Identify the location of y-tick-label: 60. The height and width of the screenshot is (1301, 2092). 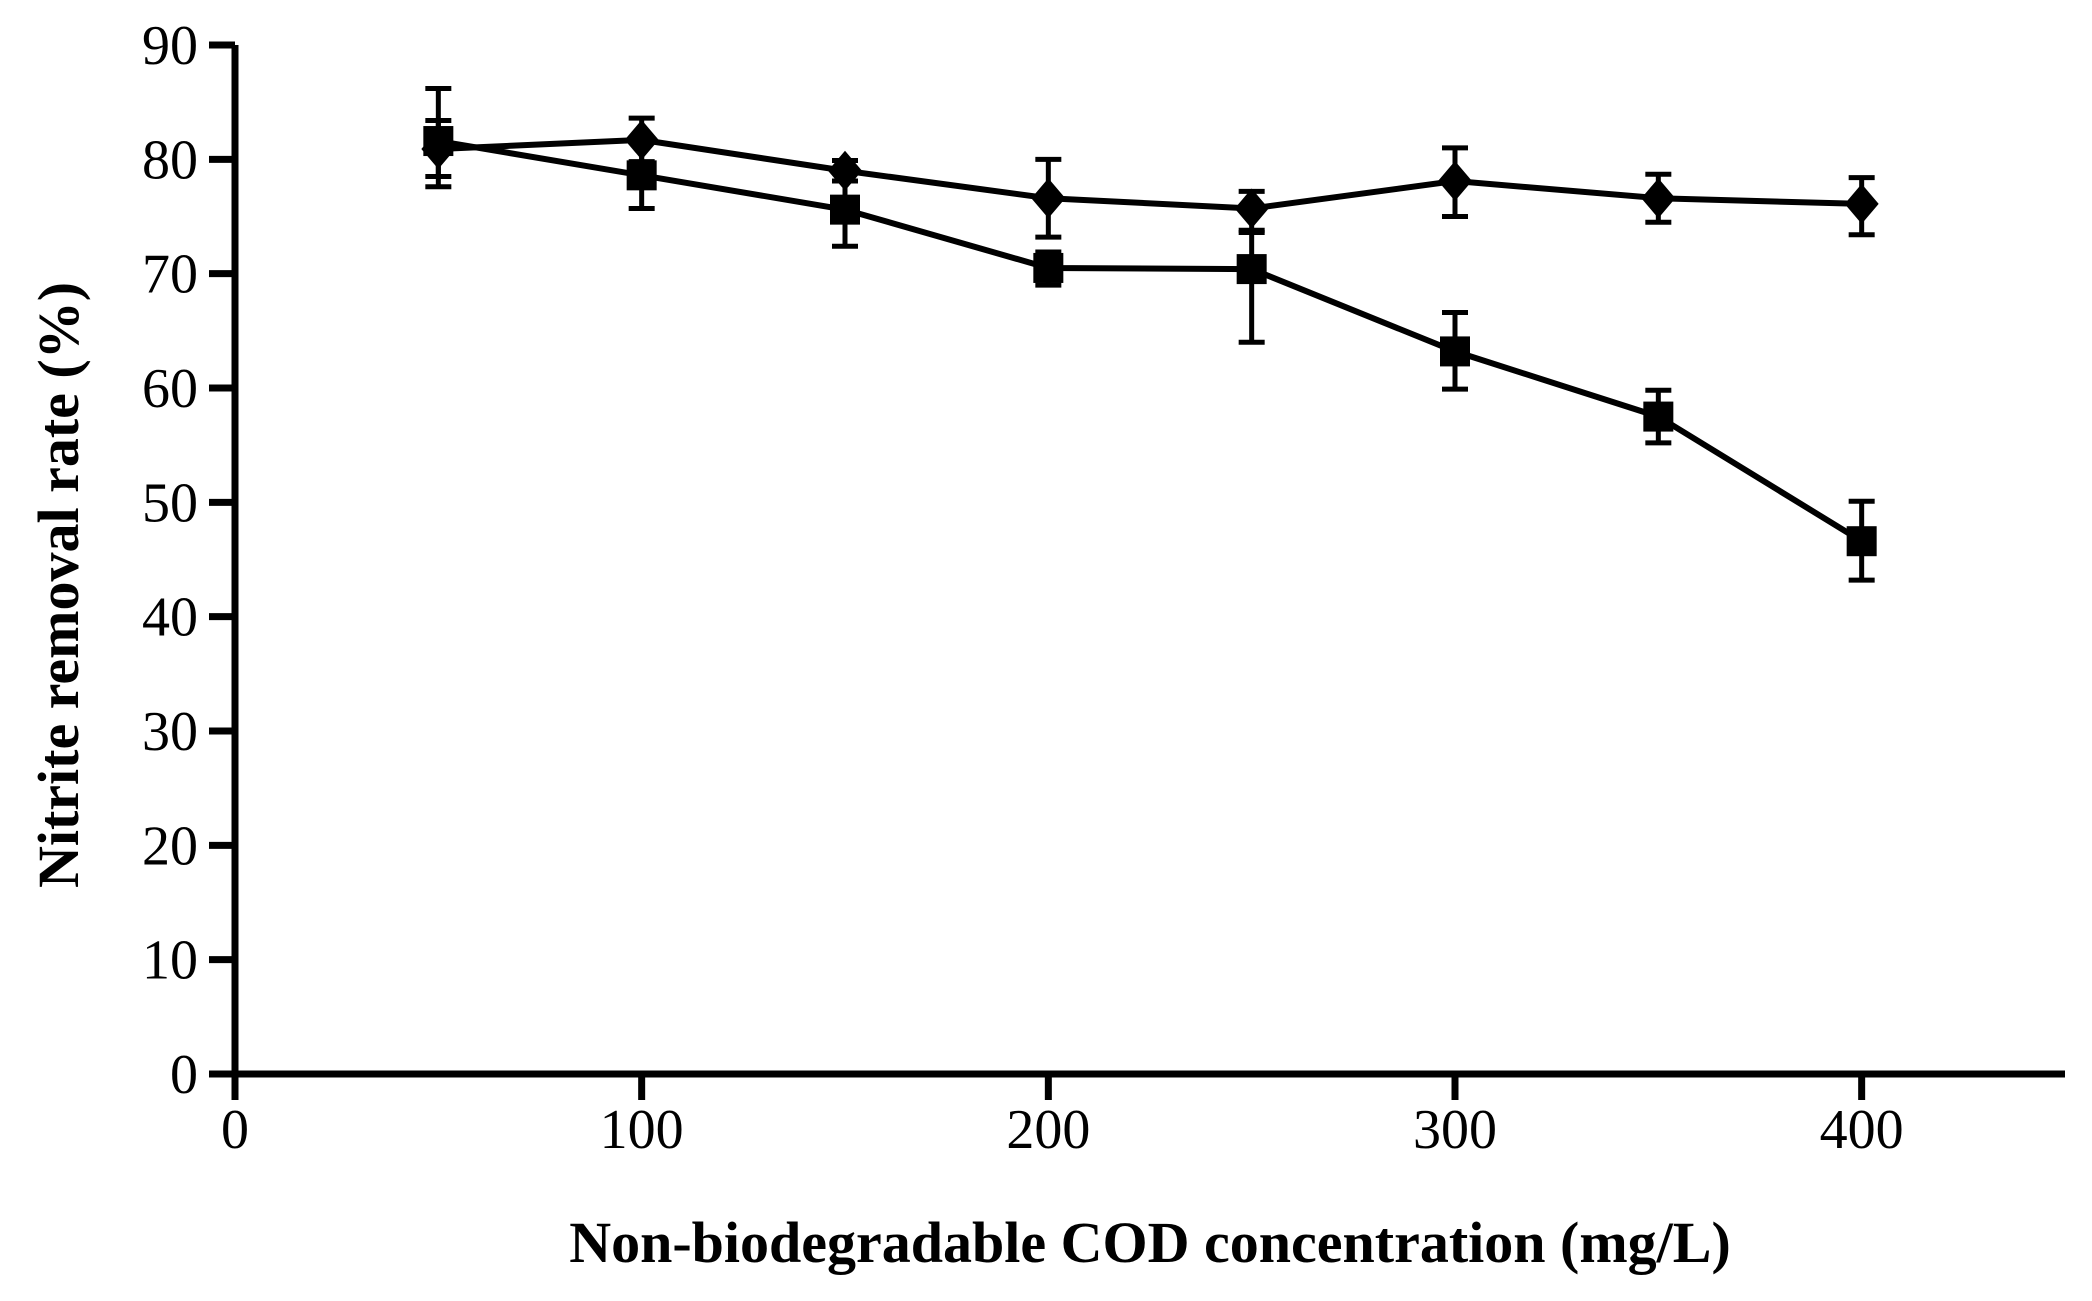
(170, 389).